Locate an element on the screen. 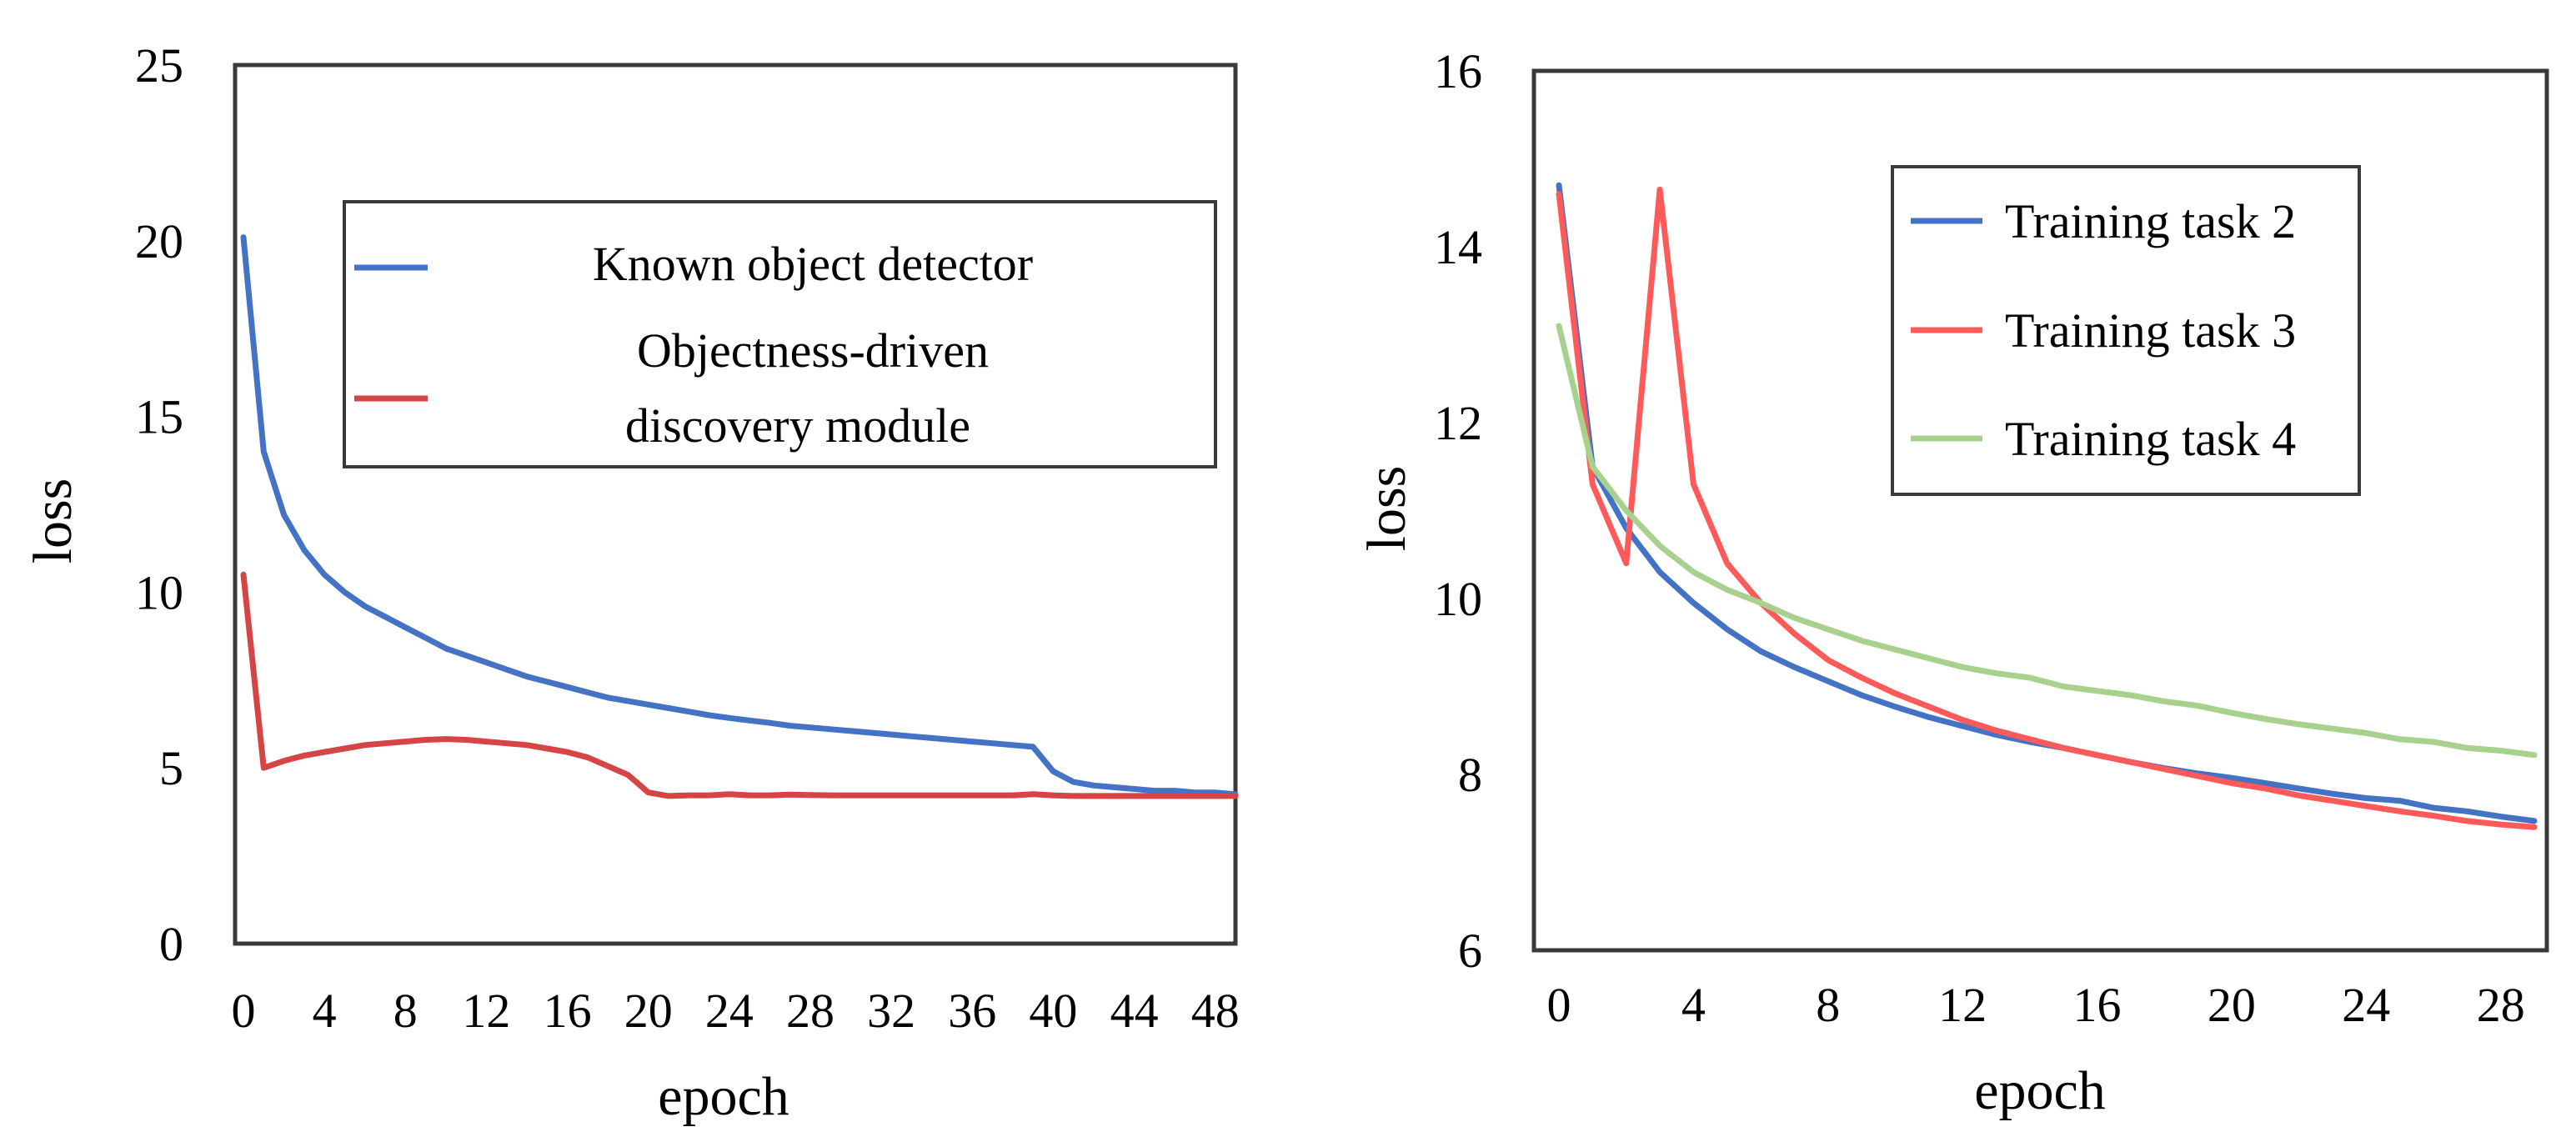 This screenshot has width=2576, height=1142. left-x-axis-title: epoch is located at coordinates (723, 1097).